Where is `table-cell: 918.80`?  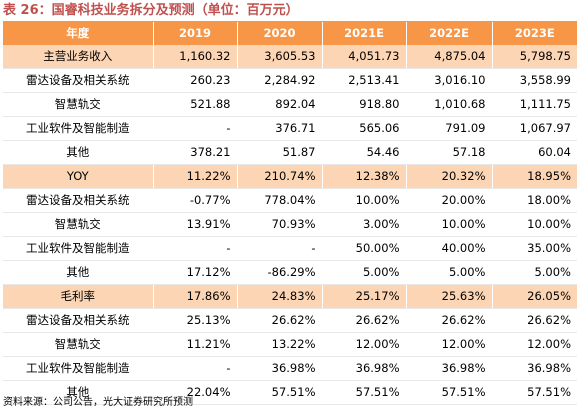
table-cell: 918.80 is located at coordinates (363, 104).